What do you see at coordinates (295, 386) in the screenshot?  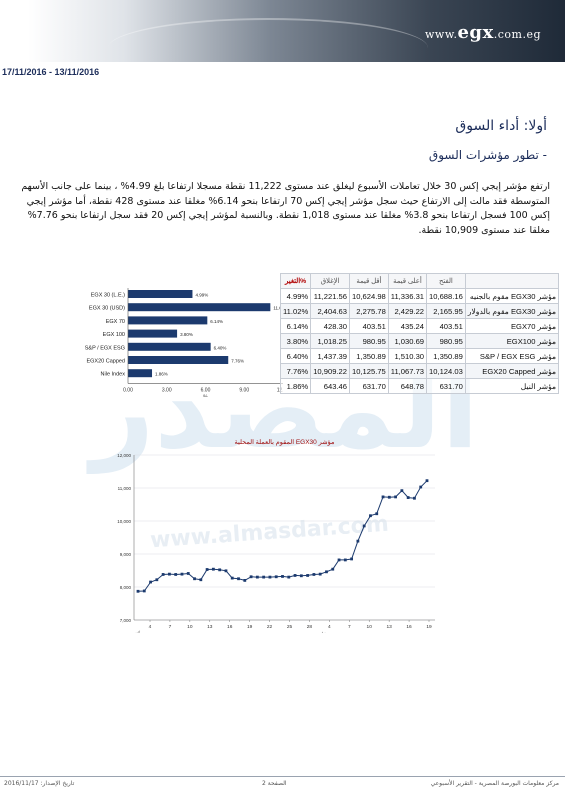 I see `cell-change: 1.86%` at bounding box center [295, 386].